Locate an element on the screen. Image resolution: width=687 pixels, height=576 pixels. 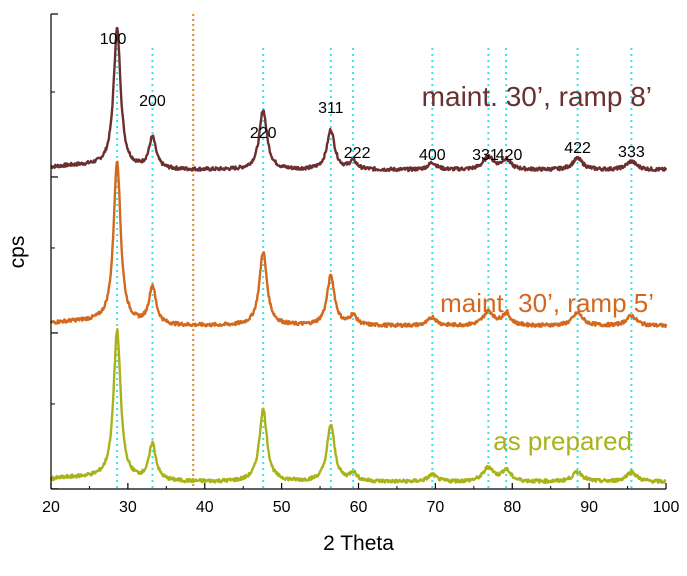
x-tick-label-5: 70 is located at coordinates (435, 507).